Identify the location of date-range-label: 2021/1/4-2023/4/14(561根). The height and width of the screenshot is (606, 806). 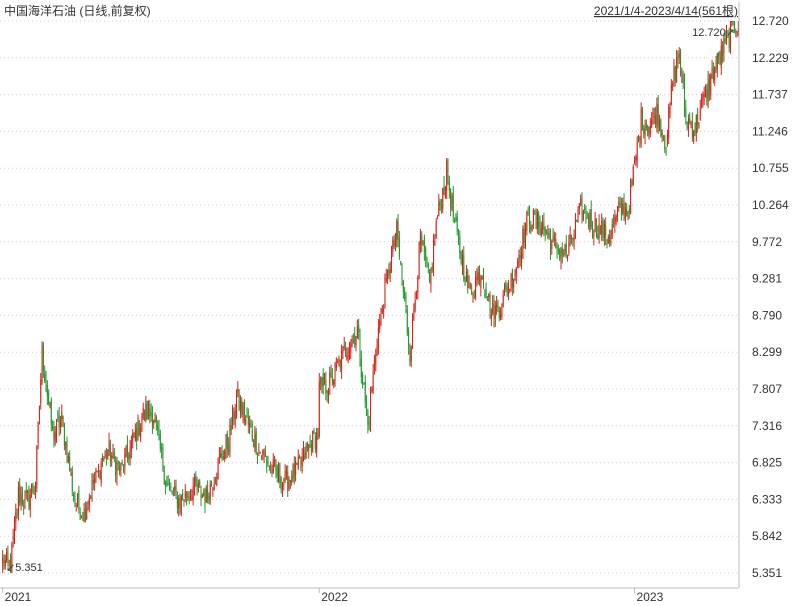
(666, 11).